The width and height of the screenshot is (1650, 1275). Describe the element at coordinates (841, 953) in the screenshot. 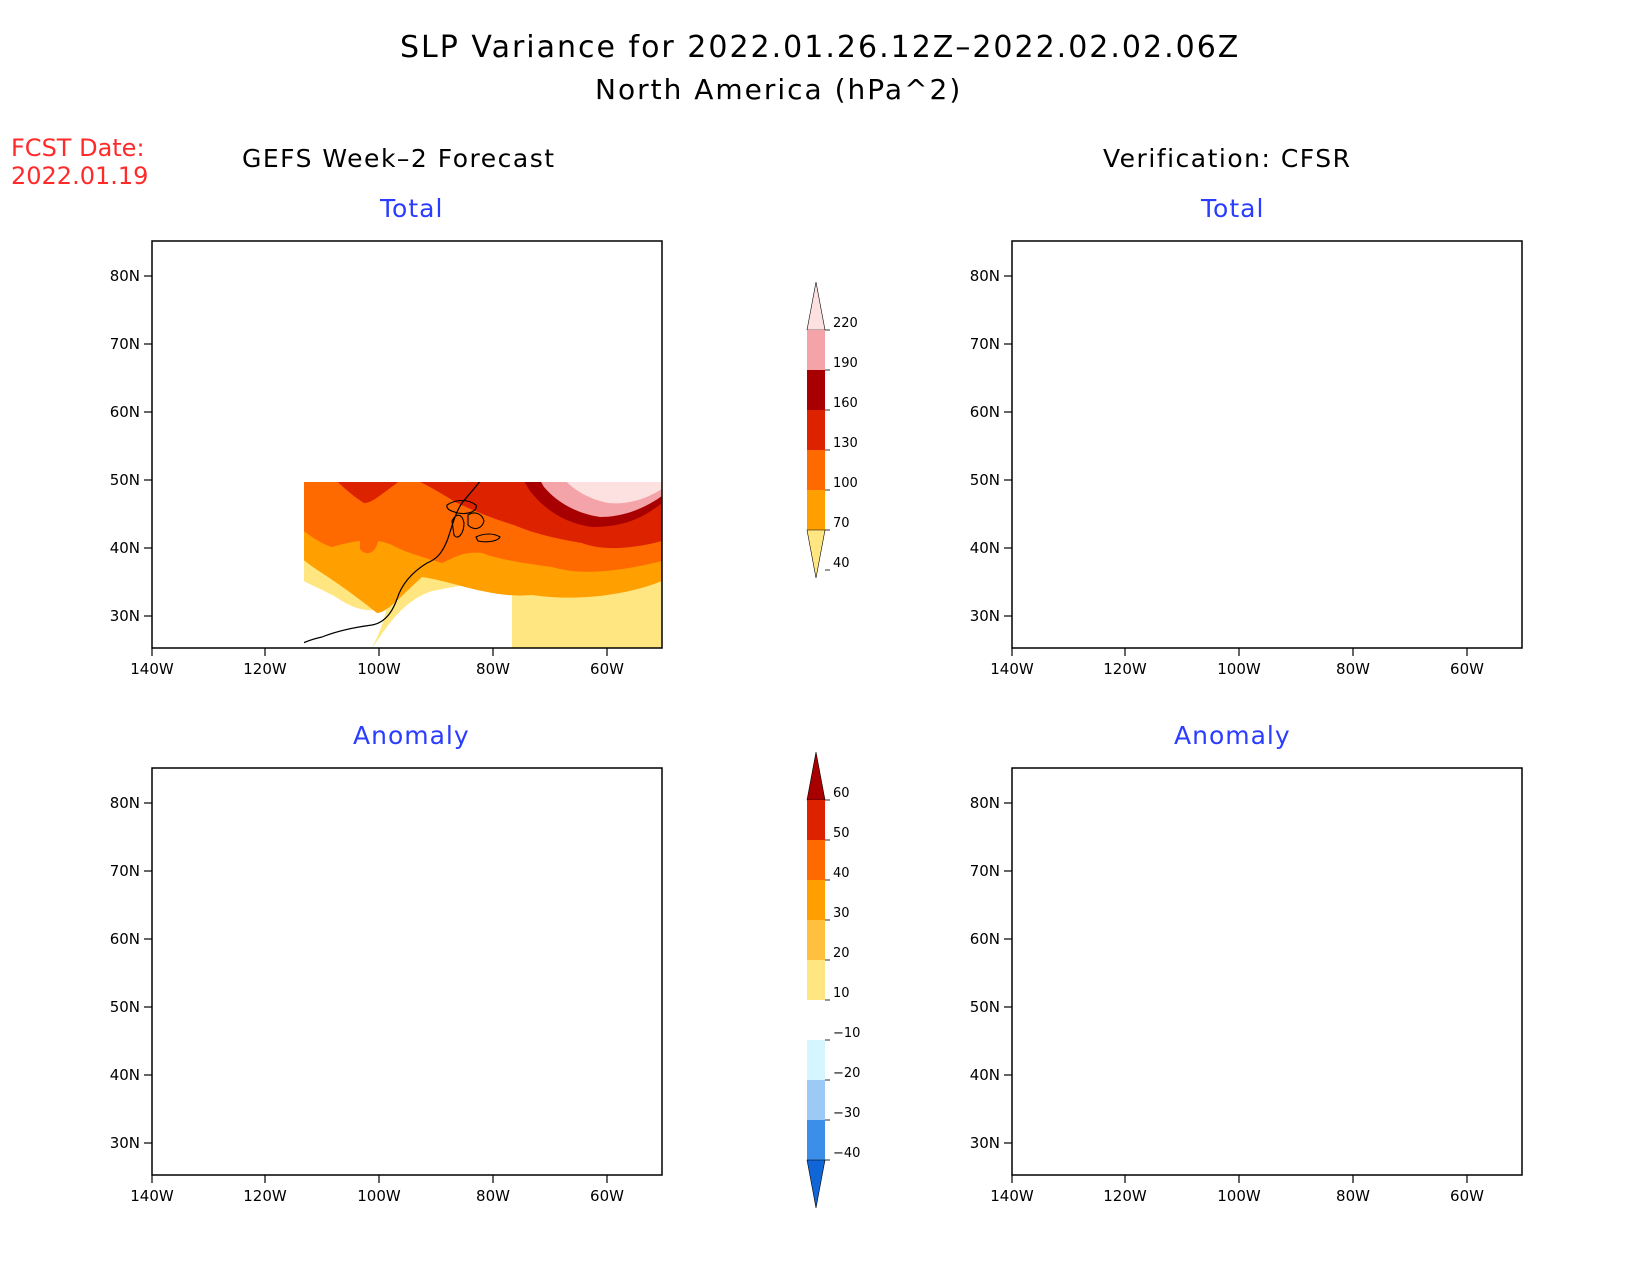

I see `colorbar-label: 20` at that location.